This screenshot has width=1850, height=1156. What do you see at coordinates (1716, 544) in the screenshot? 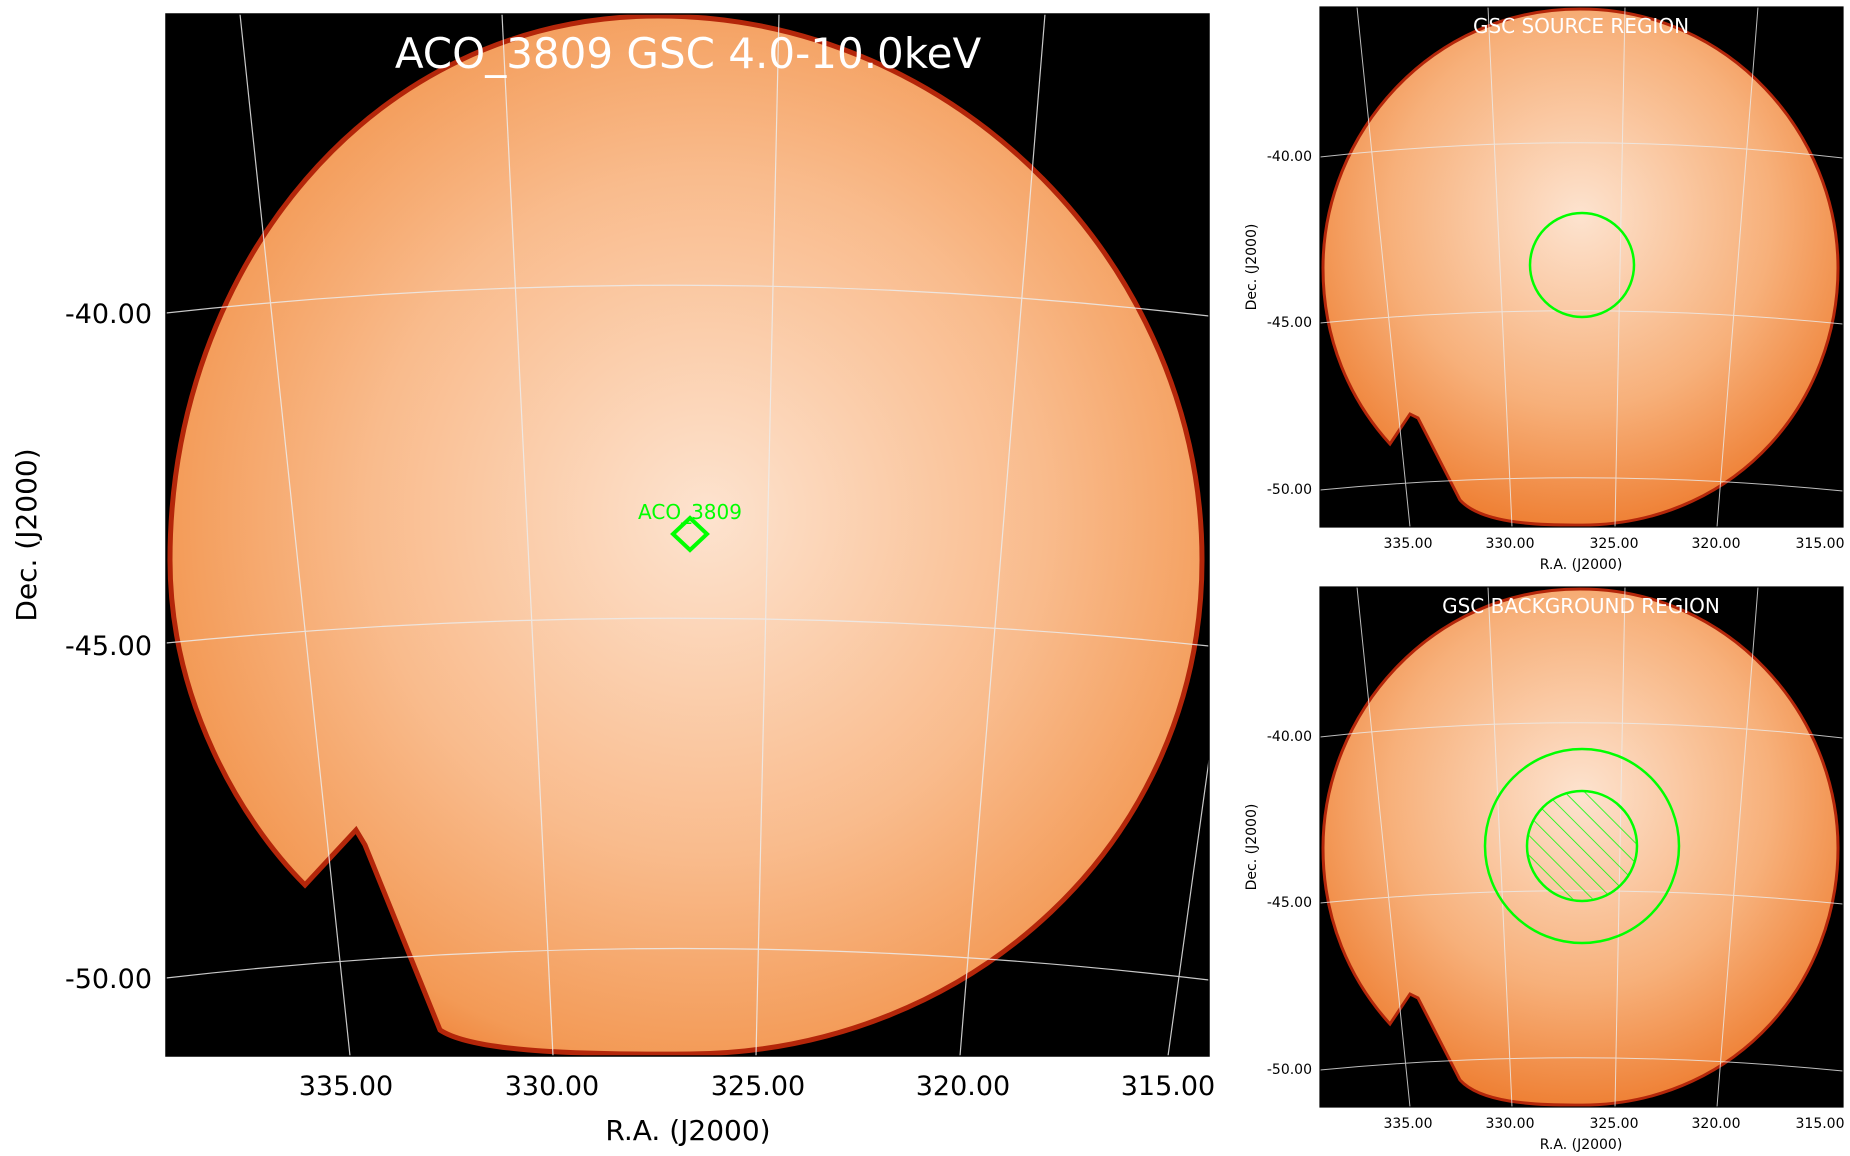
I see `source-ra-tick-label: 320.00` at bounding box center [1716, 544].